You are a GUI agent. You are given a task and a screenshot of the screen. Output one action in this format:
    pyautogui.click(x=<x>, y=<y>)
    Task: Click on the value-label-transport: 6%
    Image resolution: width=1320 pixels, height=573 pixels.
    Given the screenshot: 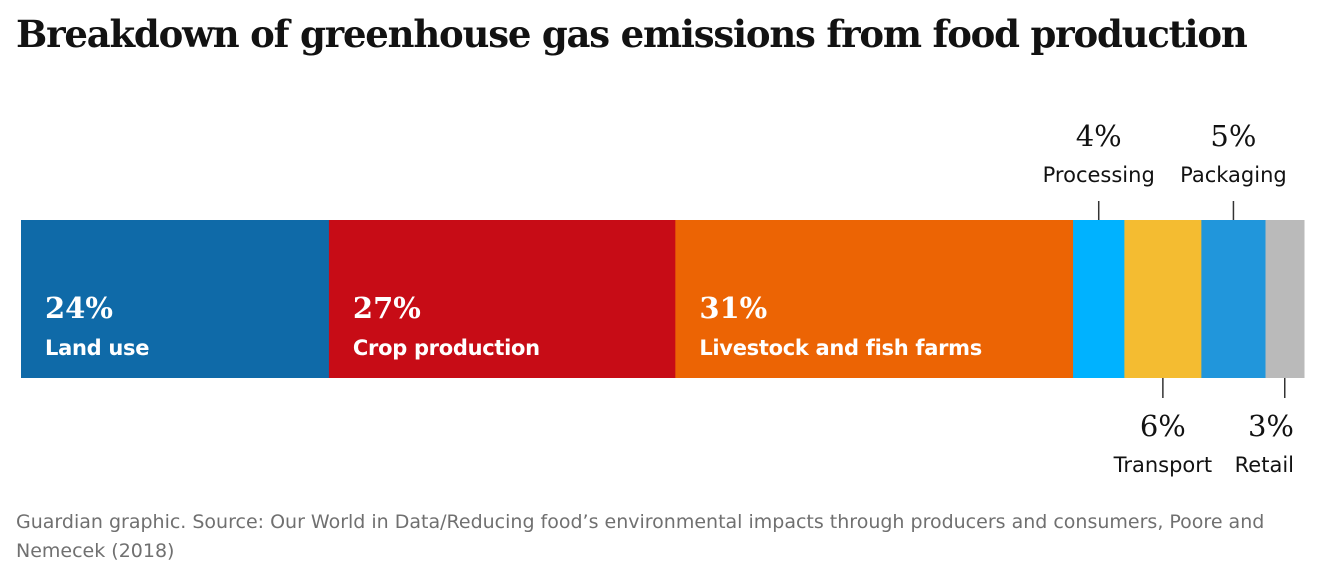 What is the action you would take?
    pyautogui.click(x=1163, y=426)
    